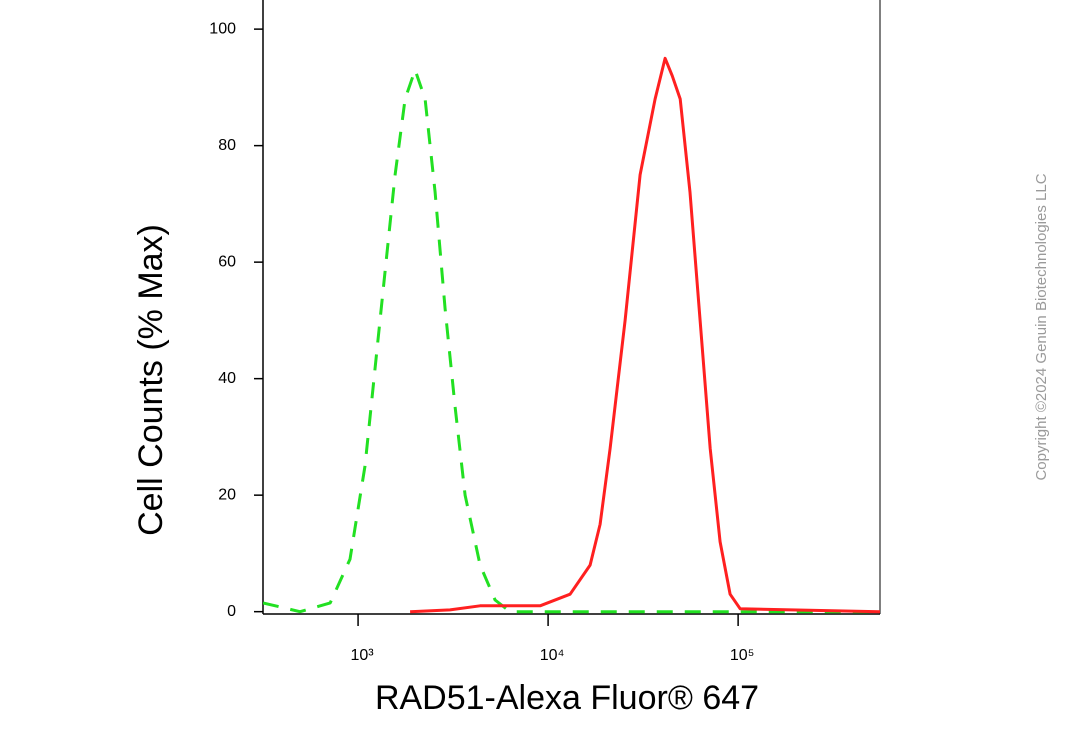 The image size is (1075, 730). What do you see at coordinates (742, 655) in the screenshot?
I see `x-tick-label: 10⁵` at bounding box center [742, 655].